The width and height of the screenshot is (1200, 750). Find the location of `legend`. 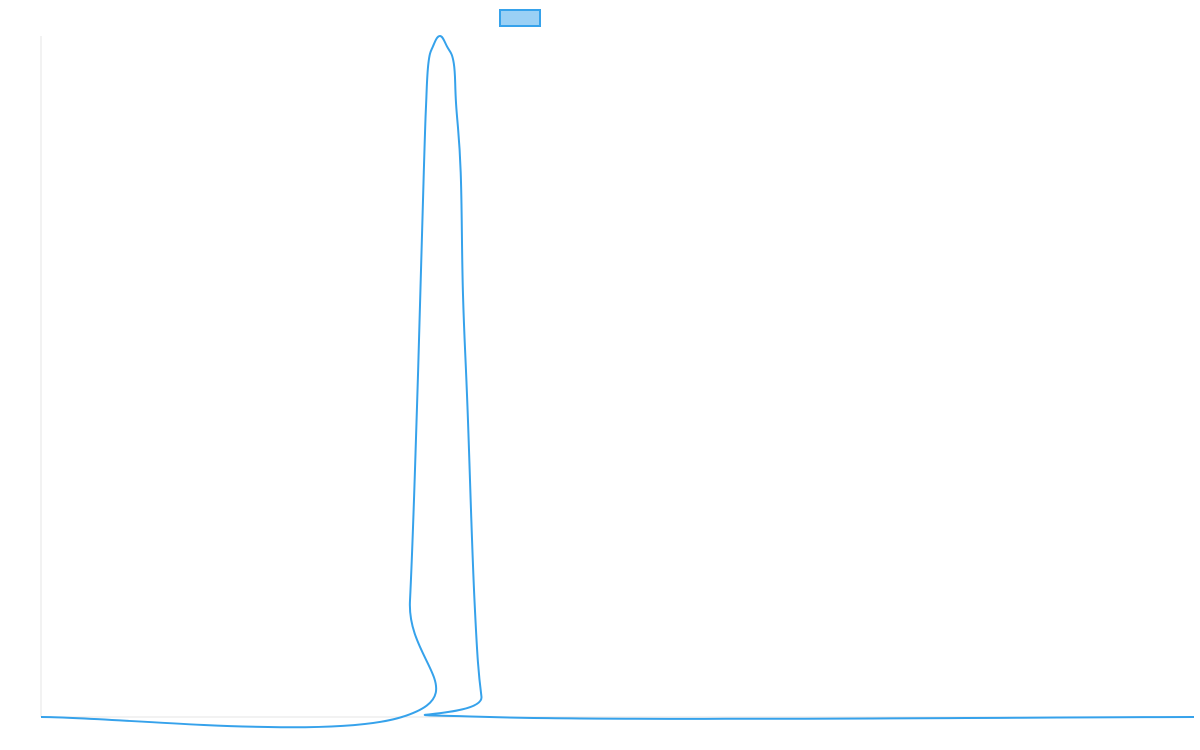

legend is located at coordinates (520, 18).